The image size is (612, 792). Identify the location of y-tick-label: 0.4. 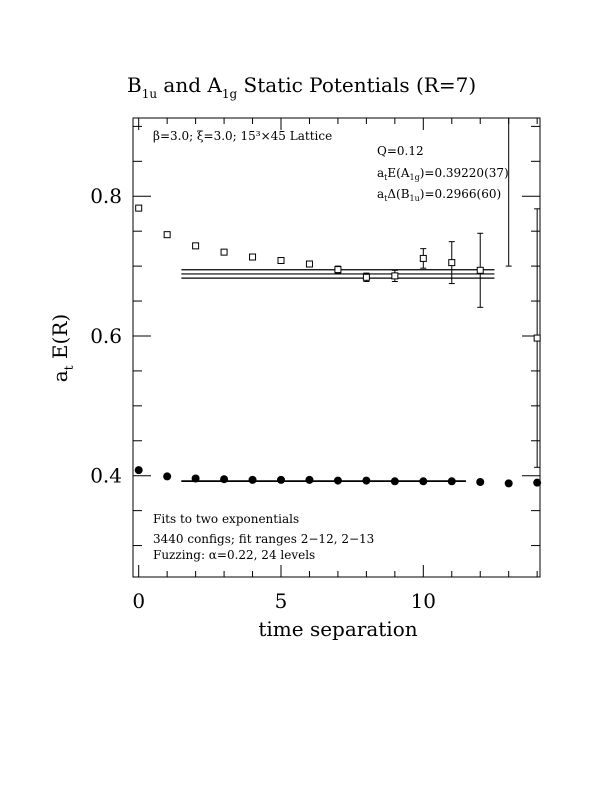
(106, 476).